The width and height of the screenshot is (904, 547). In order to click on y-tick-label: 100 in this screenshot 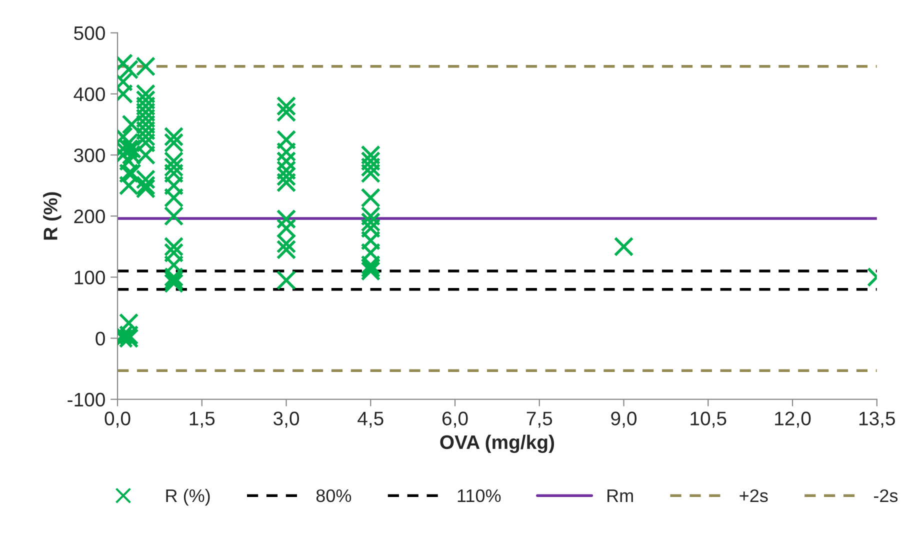, I will do `click(89, 277)`.